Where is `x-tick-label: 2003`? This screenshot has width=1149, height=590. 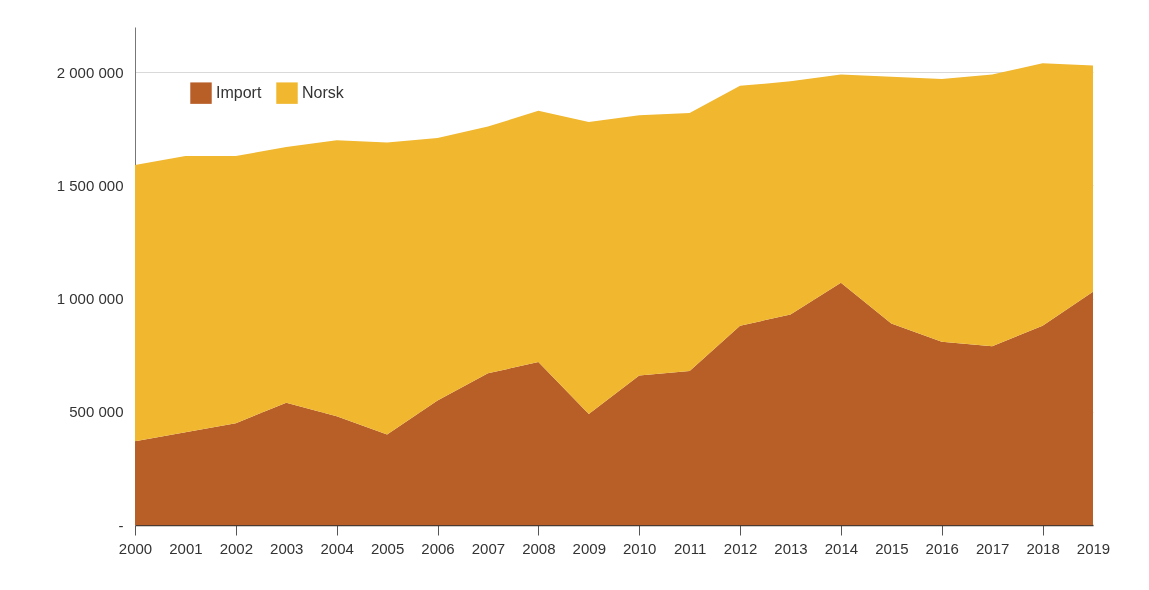 x-tick-label: 2003 is located at coordinates (287, 548).